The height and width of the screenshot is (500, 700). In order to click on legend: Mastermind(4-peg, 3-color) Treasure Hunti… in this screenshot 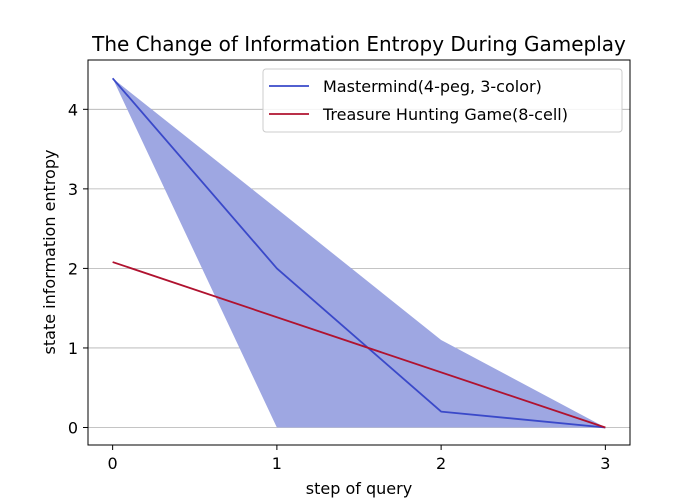, I will do `click(442, 100)`.